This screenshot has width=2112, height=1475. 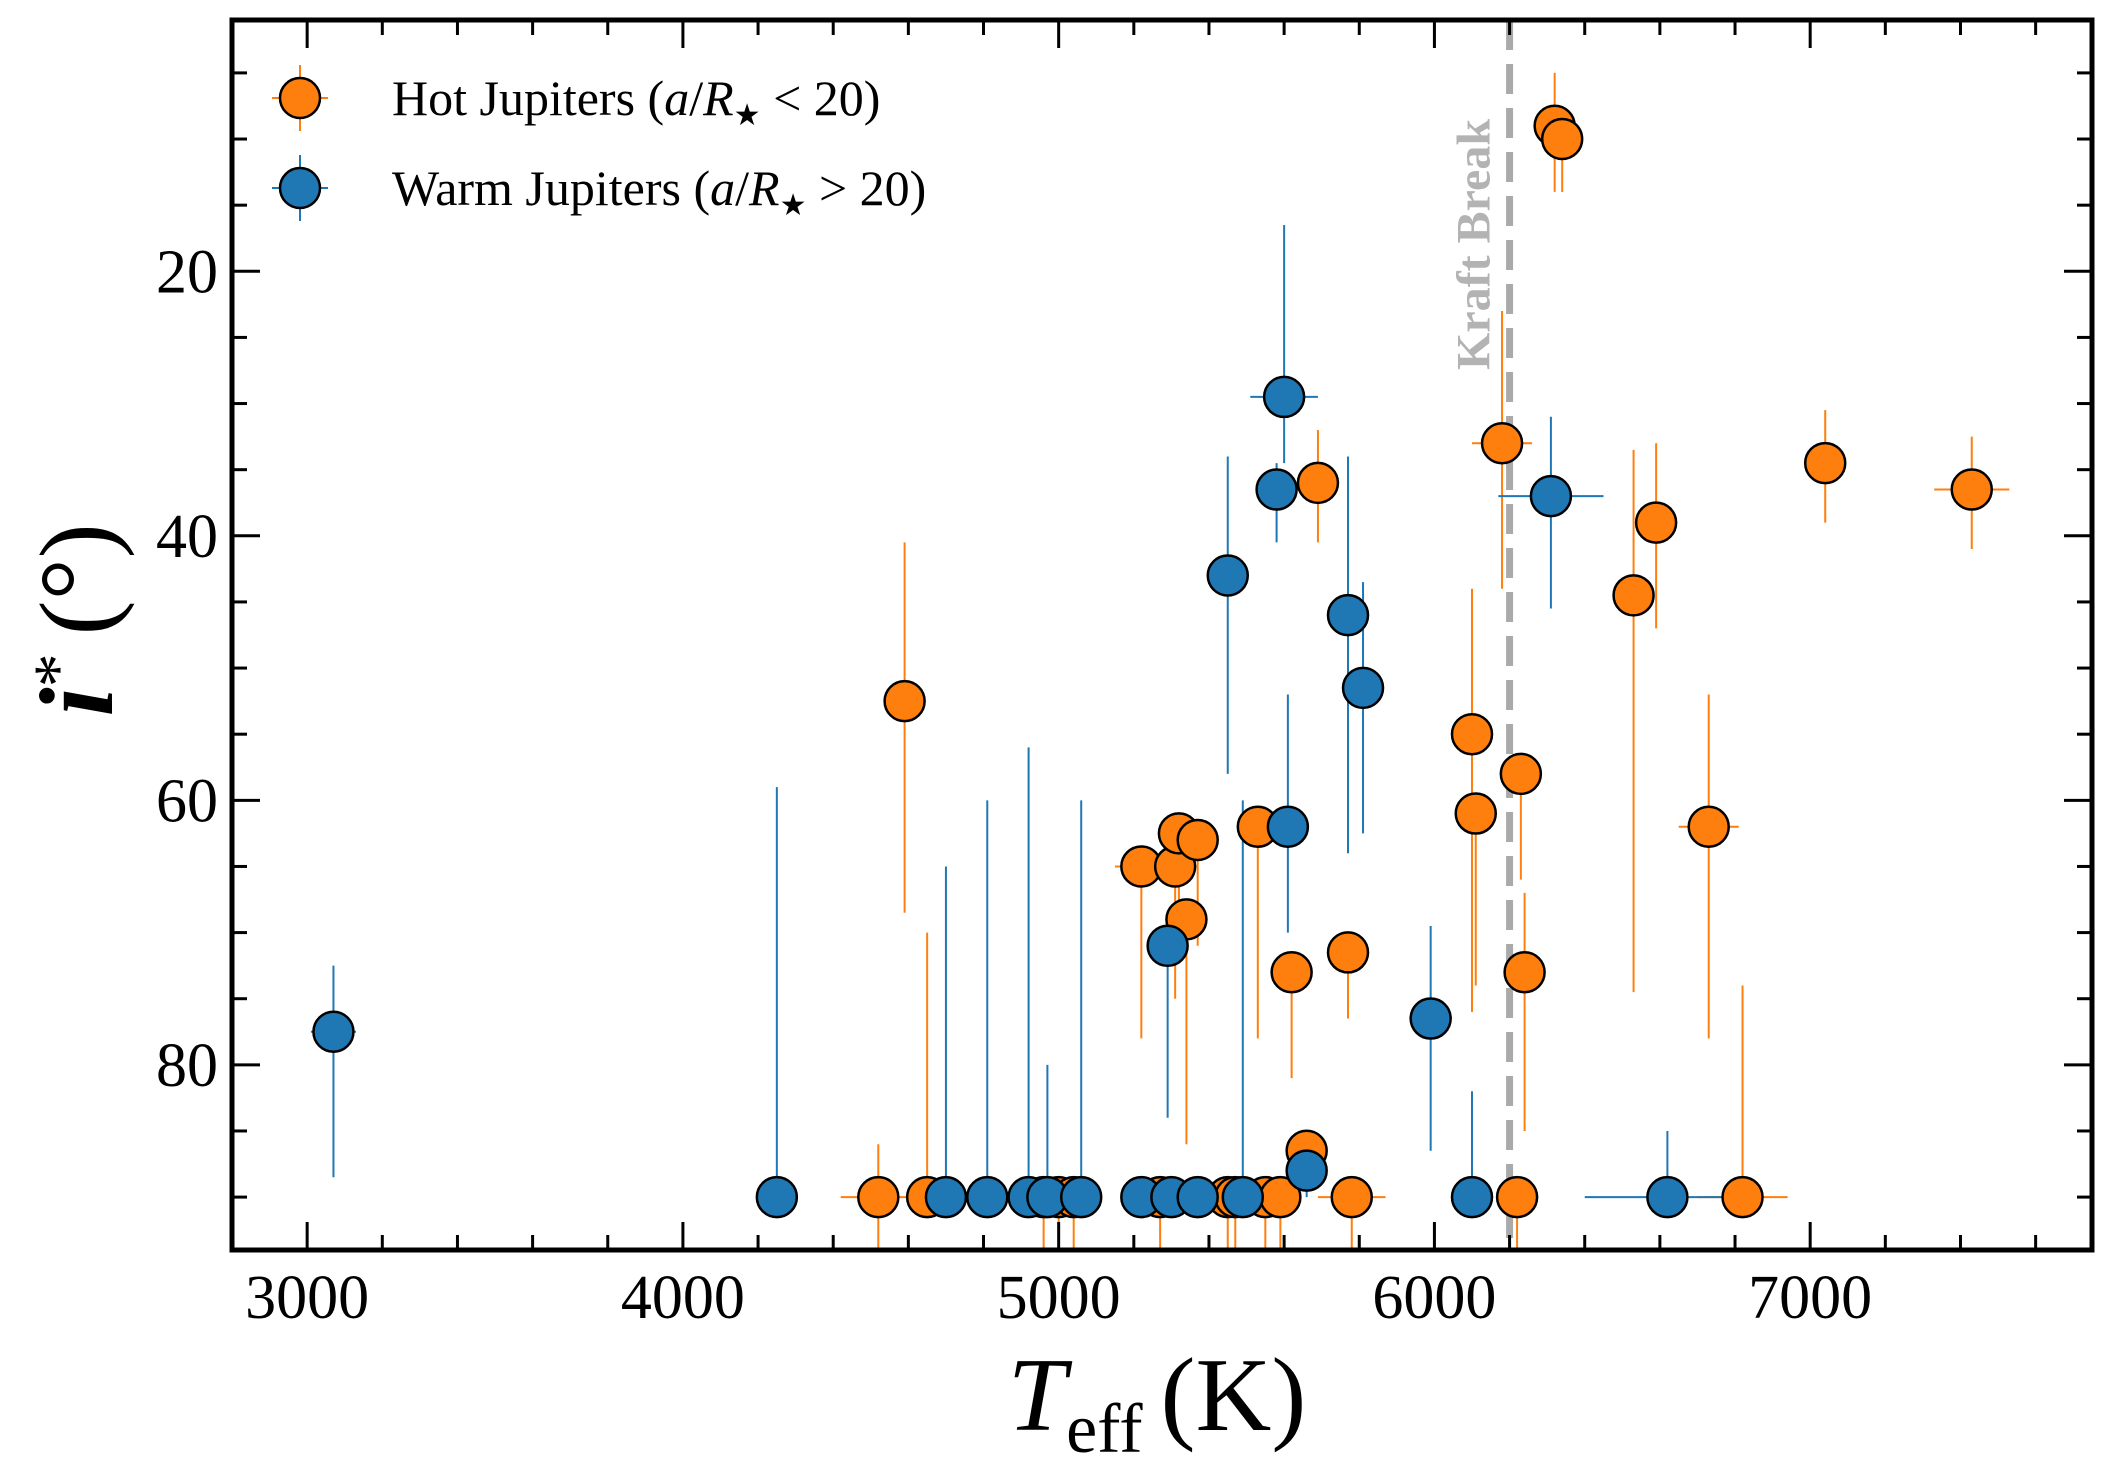 I want to click on y-axis-title-main: i, so click(x=76, y=701).